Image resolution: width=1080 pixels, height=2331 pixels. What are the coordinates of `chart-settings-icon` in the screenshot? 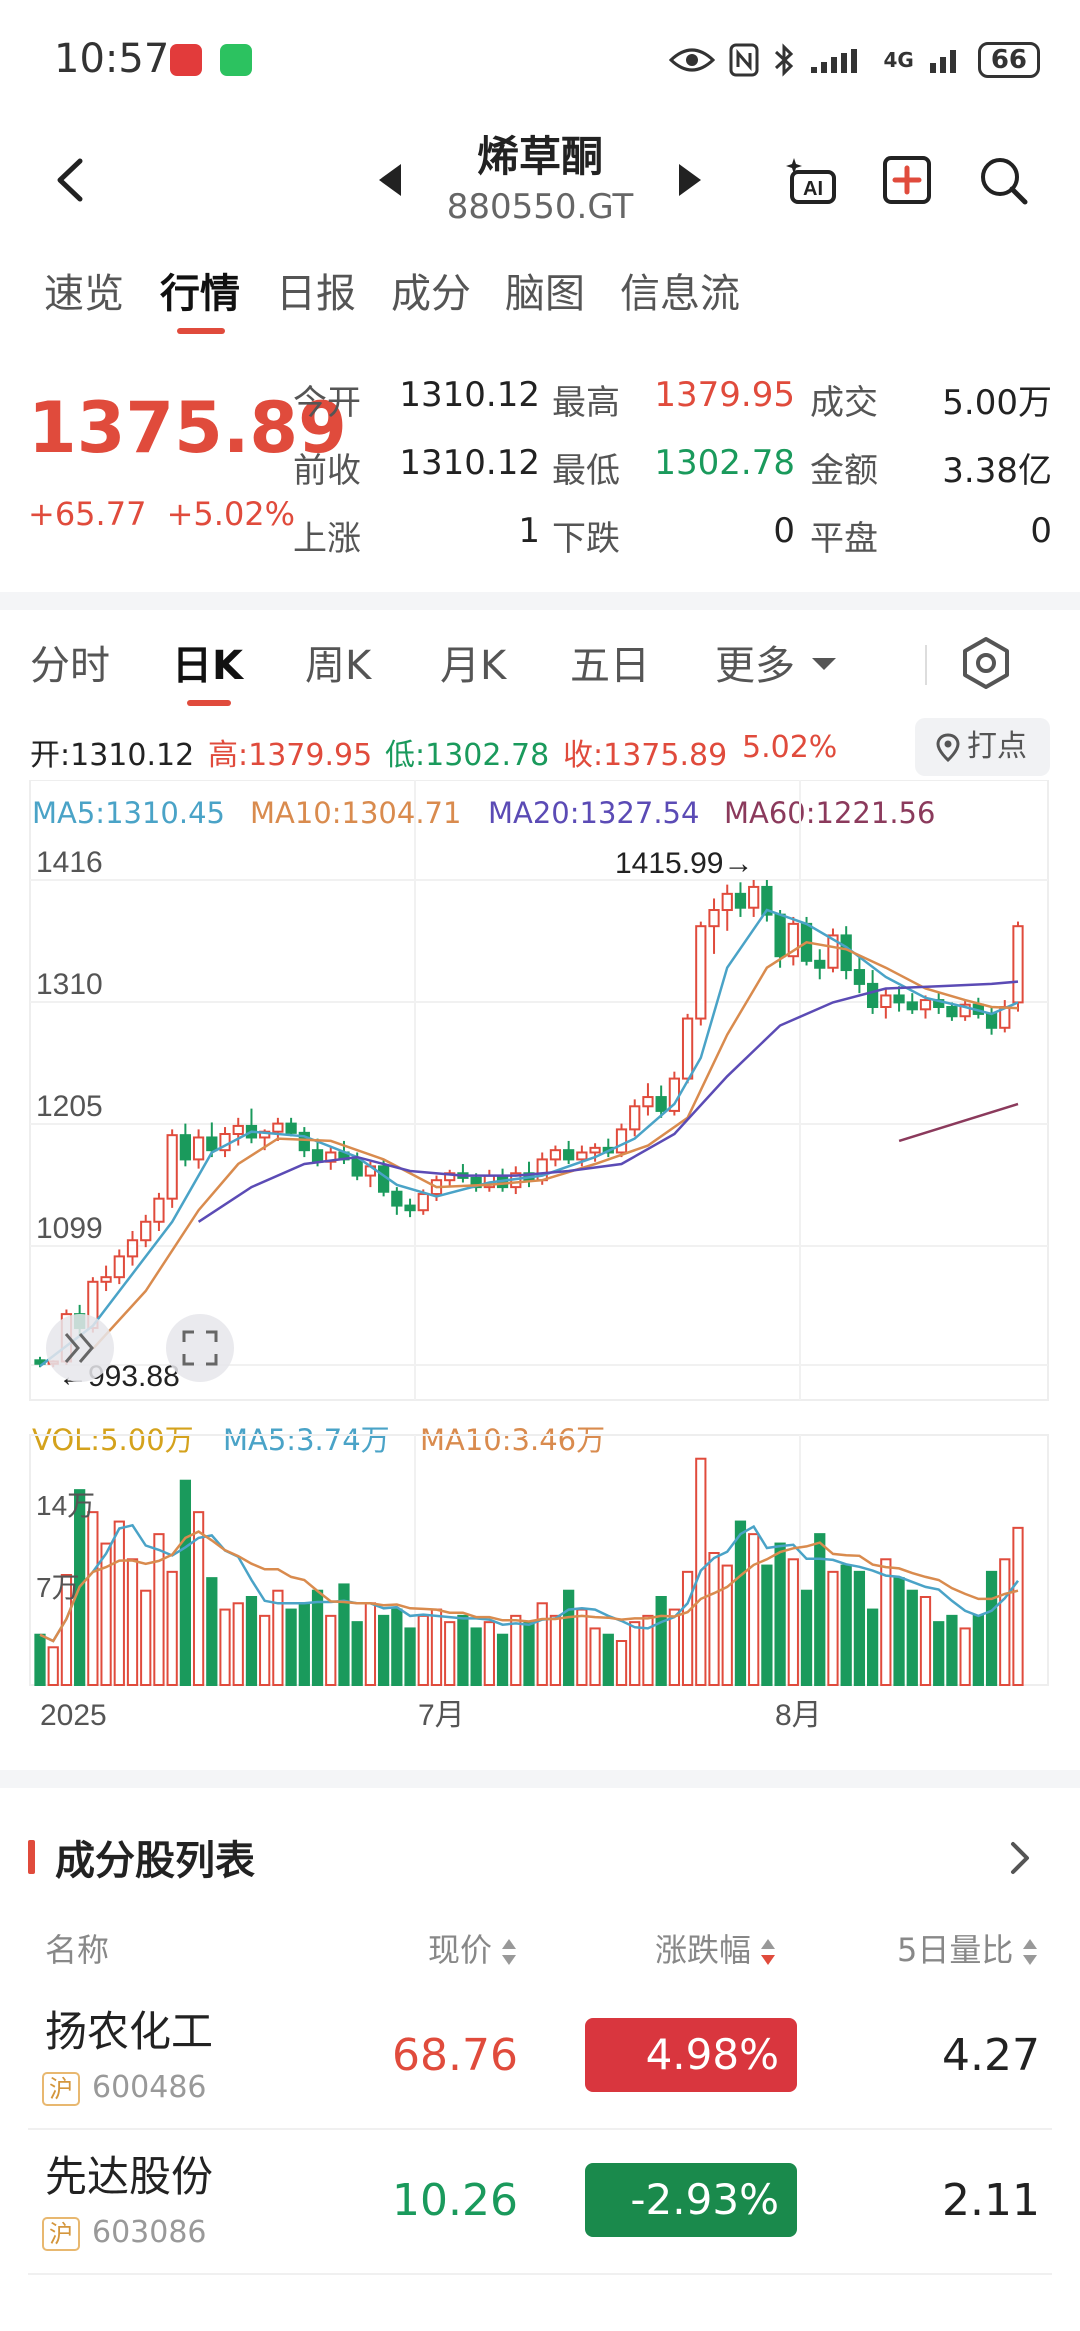 It's located at (986, 663).